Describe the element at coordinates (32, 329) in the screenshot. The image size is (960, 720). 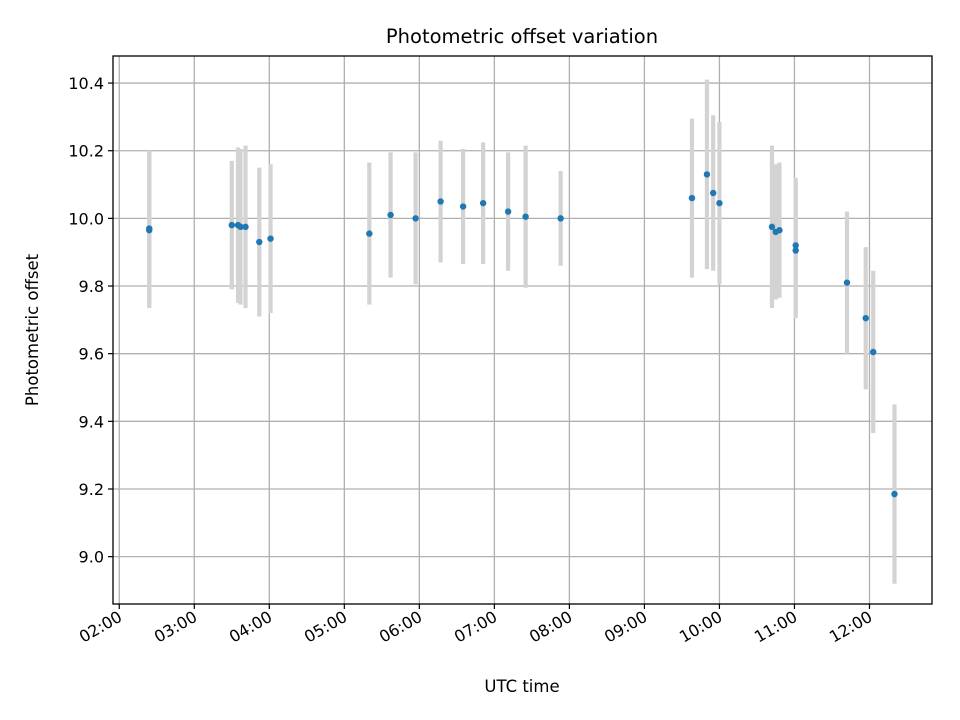
I see `y-axis-title: Photometric offset` at that location.